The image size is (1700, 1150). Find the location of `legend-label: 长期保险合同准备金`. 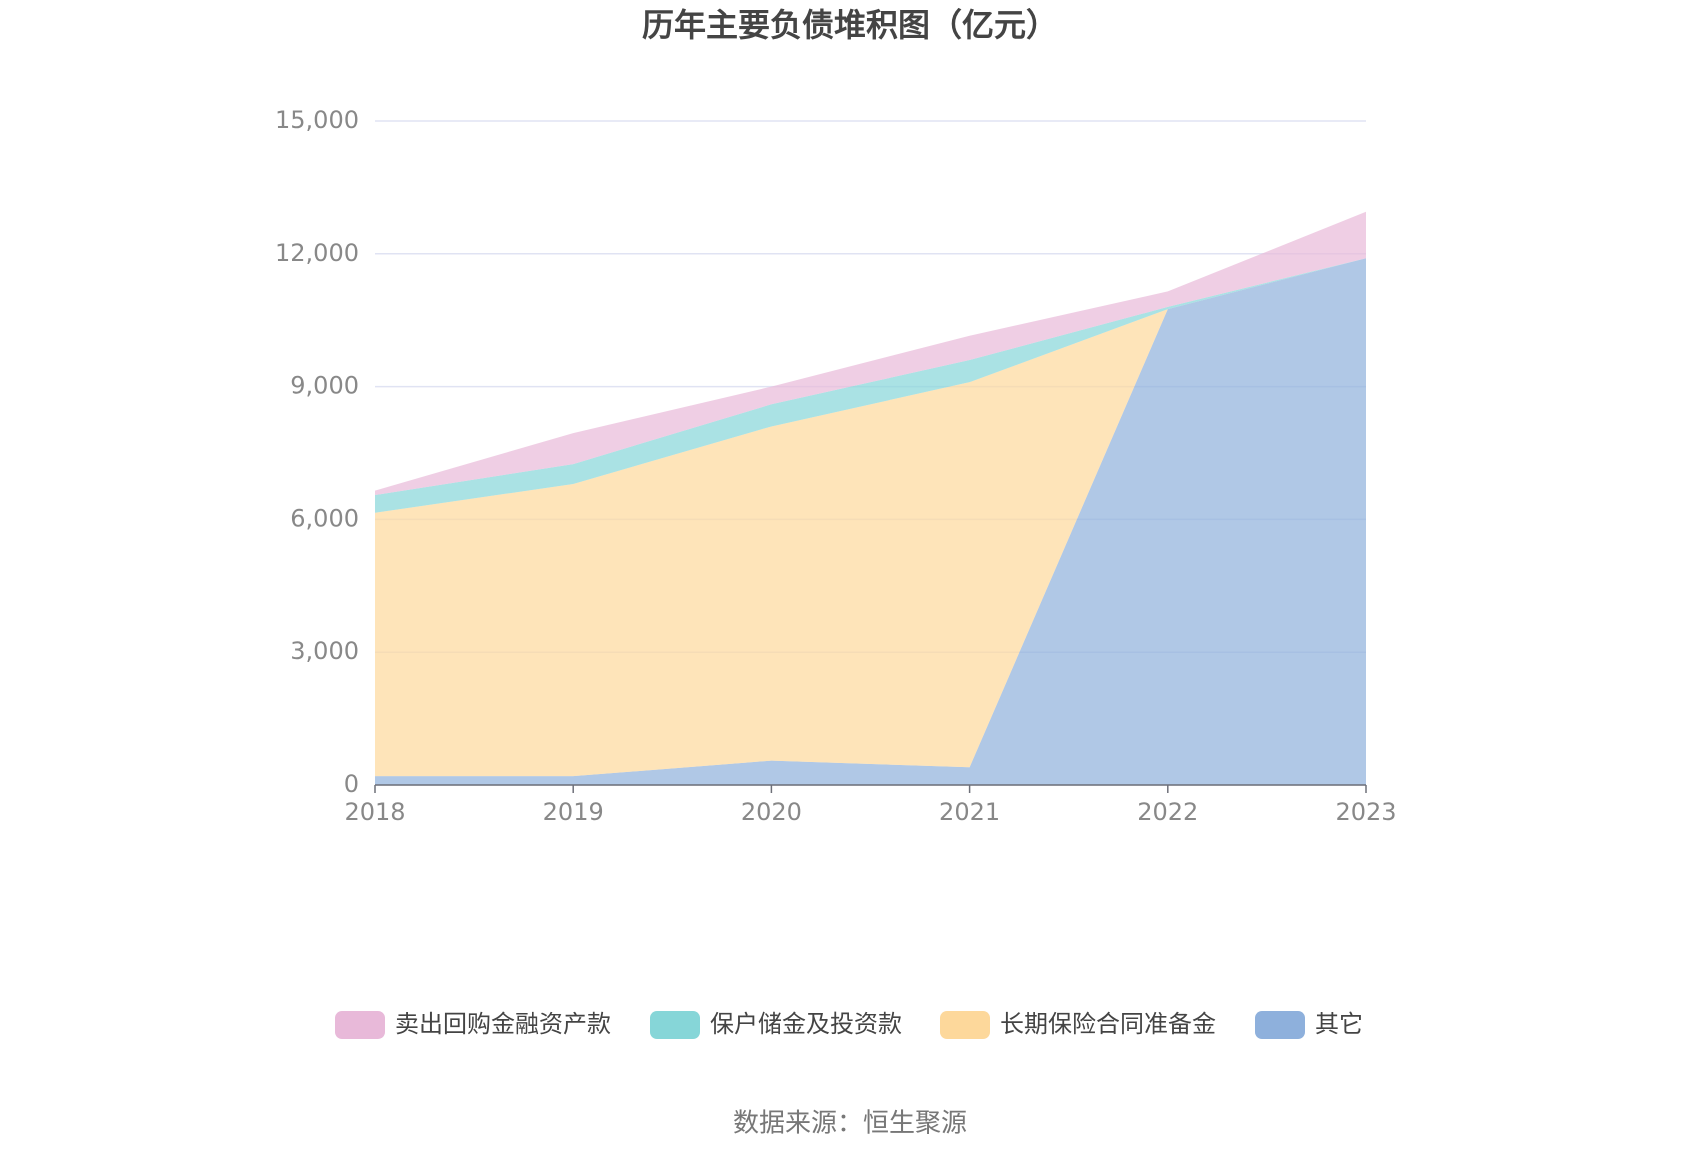

legend-label: 长期保险合同准备金 is located at coordinates (1108, 1024).